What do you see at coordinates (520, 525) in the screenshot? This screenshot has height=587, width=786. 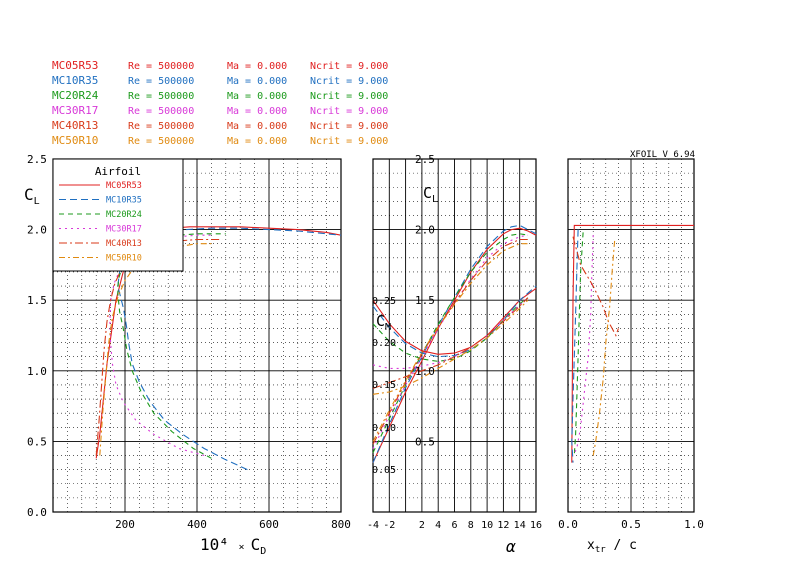 I see `x-tick-label: 14` at bounding box center [520, 525].